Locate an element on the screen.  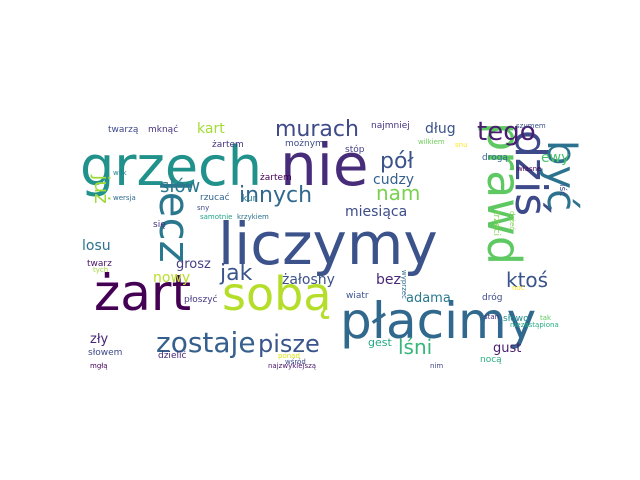
cloud-word: twarz is located at coordinates (99, 264).